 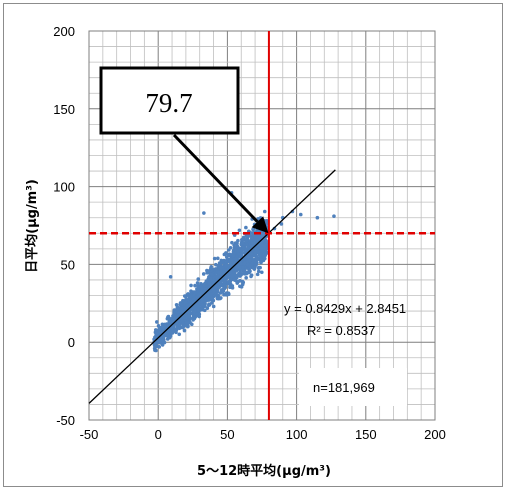 What do you see at coordinates (344, 387) in the screenshot?
I see `n-label: n=181,969` at bounding box center [344, 387].